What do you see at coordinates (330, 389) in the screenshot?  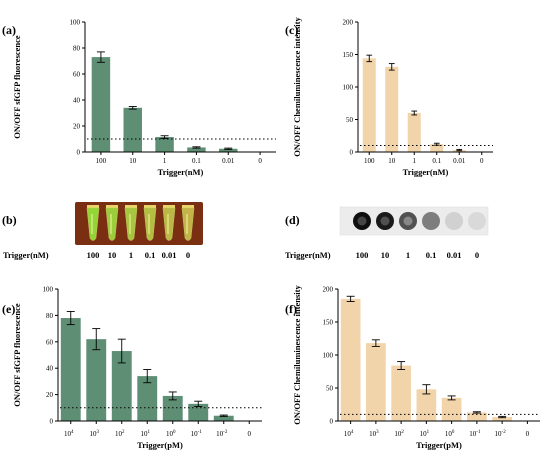 I see `y-tick-label: 50` at bounding box center [330, 389].